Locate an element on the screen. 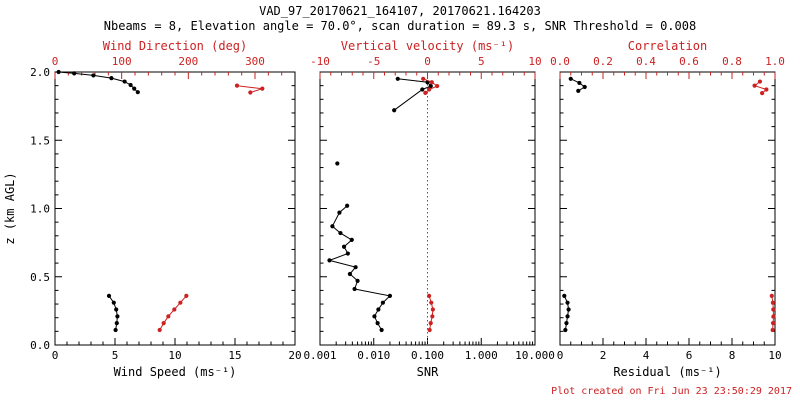 The image size is (800, 400). wind-top-axis: 0 100 200 300 Wind Direction (deg) is located at coordinates (167, 59).